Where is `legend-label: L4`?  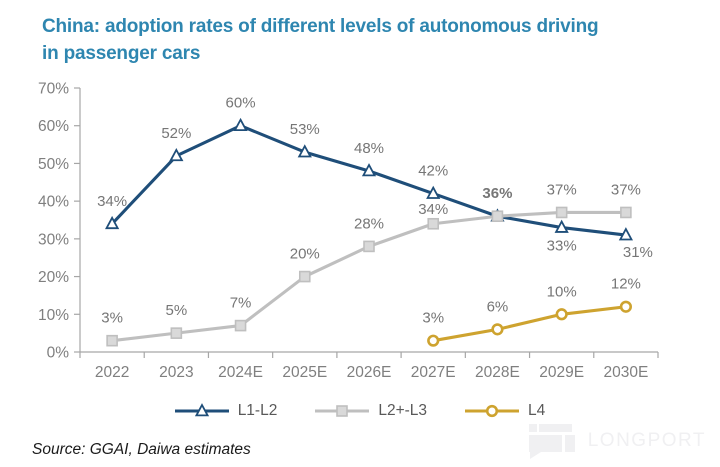
legend-label: L4 is located at coordinates (537, 410).